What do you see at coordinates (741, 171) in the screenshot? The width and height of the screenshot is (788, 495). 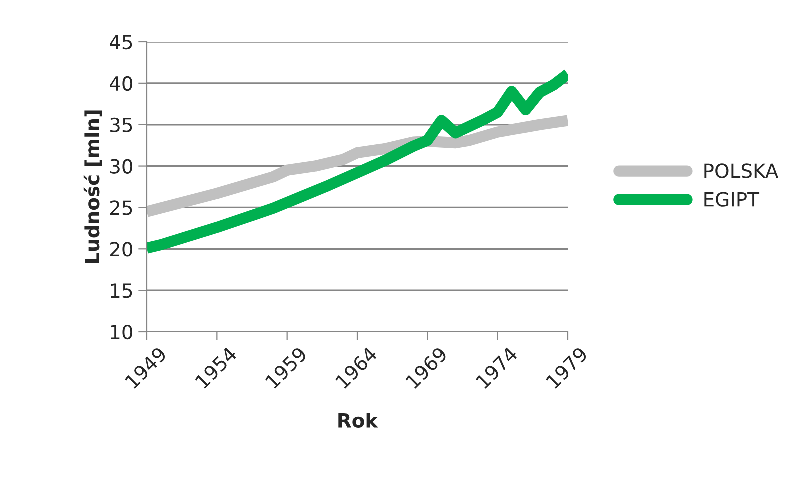 I see `legend-label: POLSKA` at bounding box center [741, 171].